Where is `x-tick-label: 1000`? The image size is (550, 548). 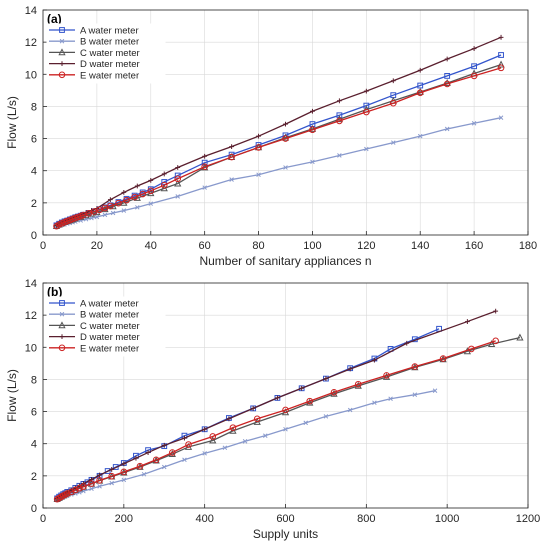 x-tick-label: 1000 is located at coordinates (447, 519).